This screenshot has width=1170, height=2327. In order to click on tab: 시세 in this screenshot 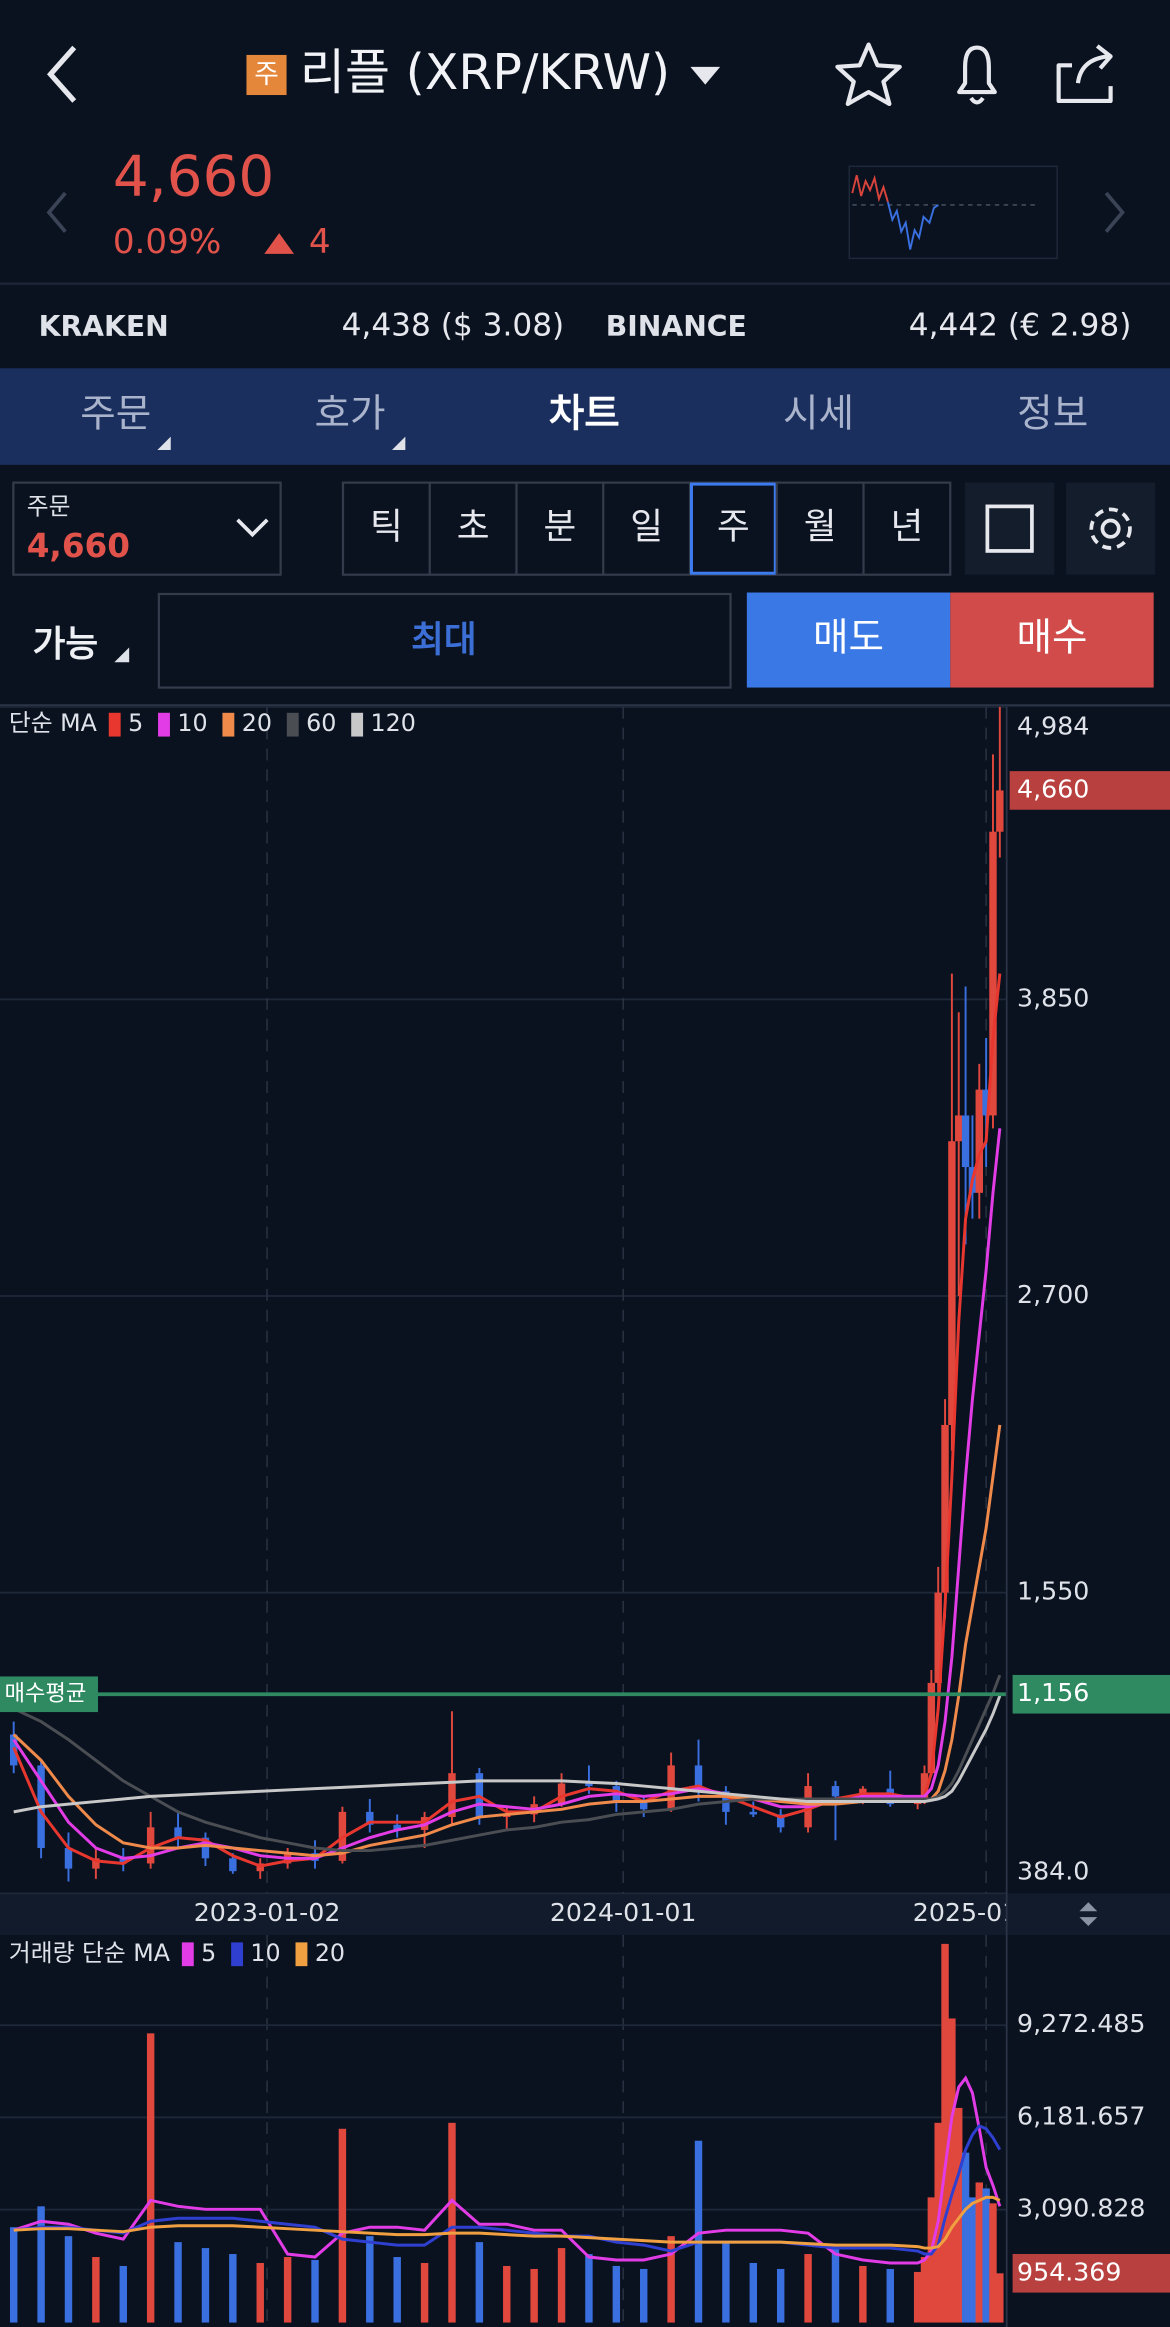, I will do `click(818, 413)`.